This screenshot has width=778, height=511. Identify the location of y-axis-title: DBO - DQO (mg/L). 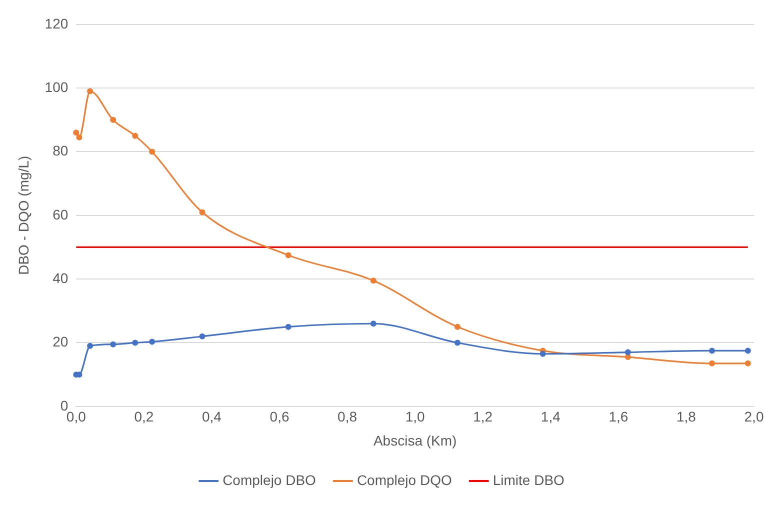
(23, 215).